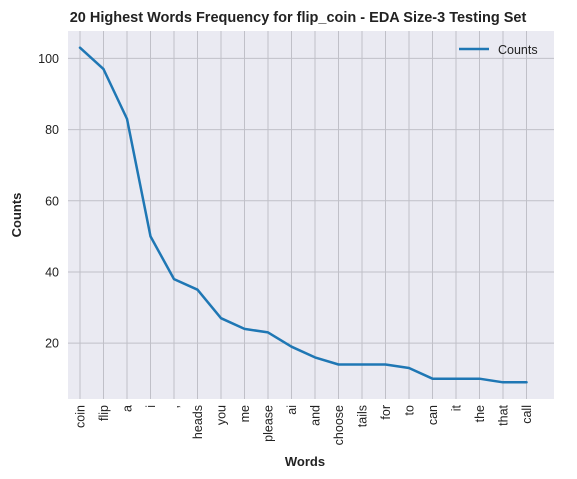 This screenshot has width=577, height=479. What do you see at coordinates (305, 461) in the screenshot?
I see `x-axis-label: Words` at bounding box center [305, 461].